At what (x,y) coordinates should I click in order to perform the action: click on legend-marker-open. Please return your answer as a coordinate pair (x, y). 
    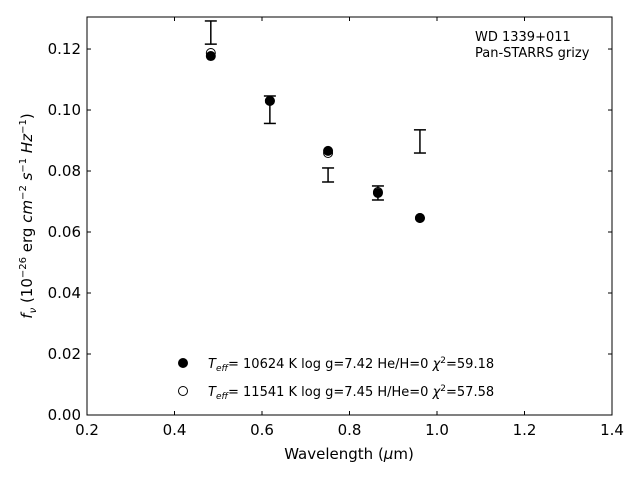
    Looking at the image, I should click on (183, 391).